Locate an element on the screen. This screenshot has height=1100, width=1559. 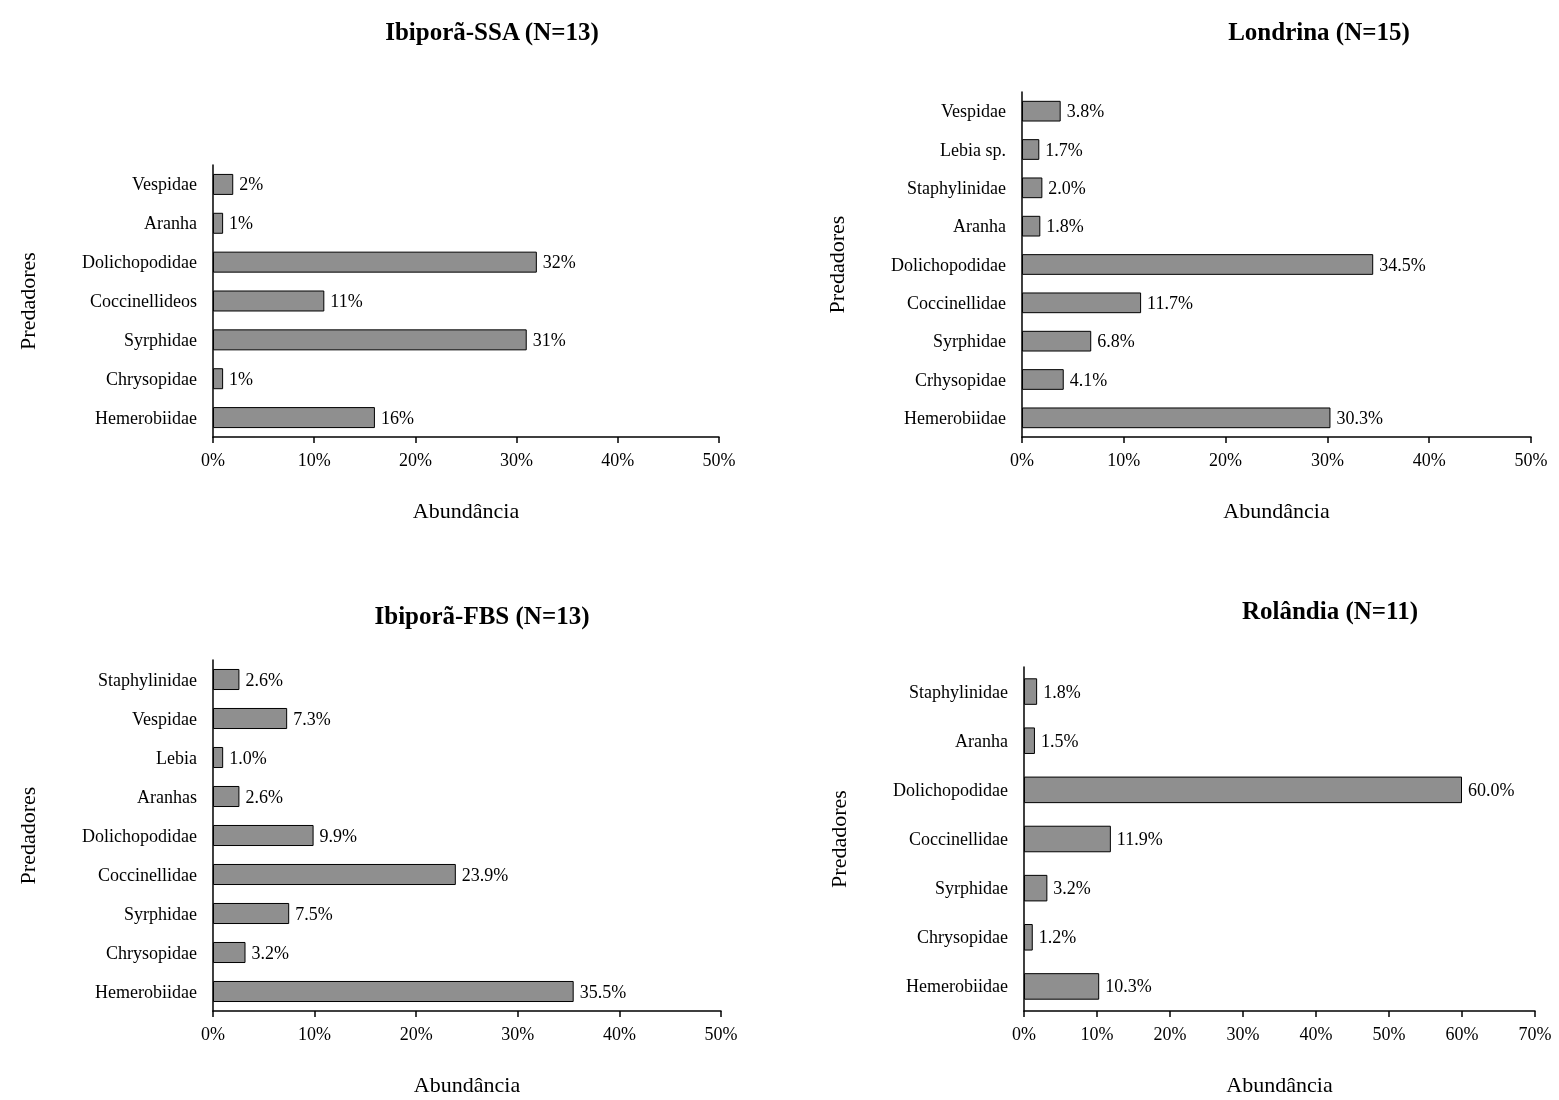
data-label: 7.3% is located at coordinates (312, 718).